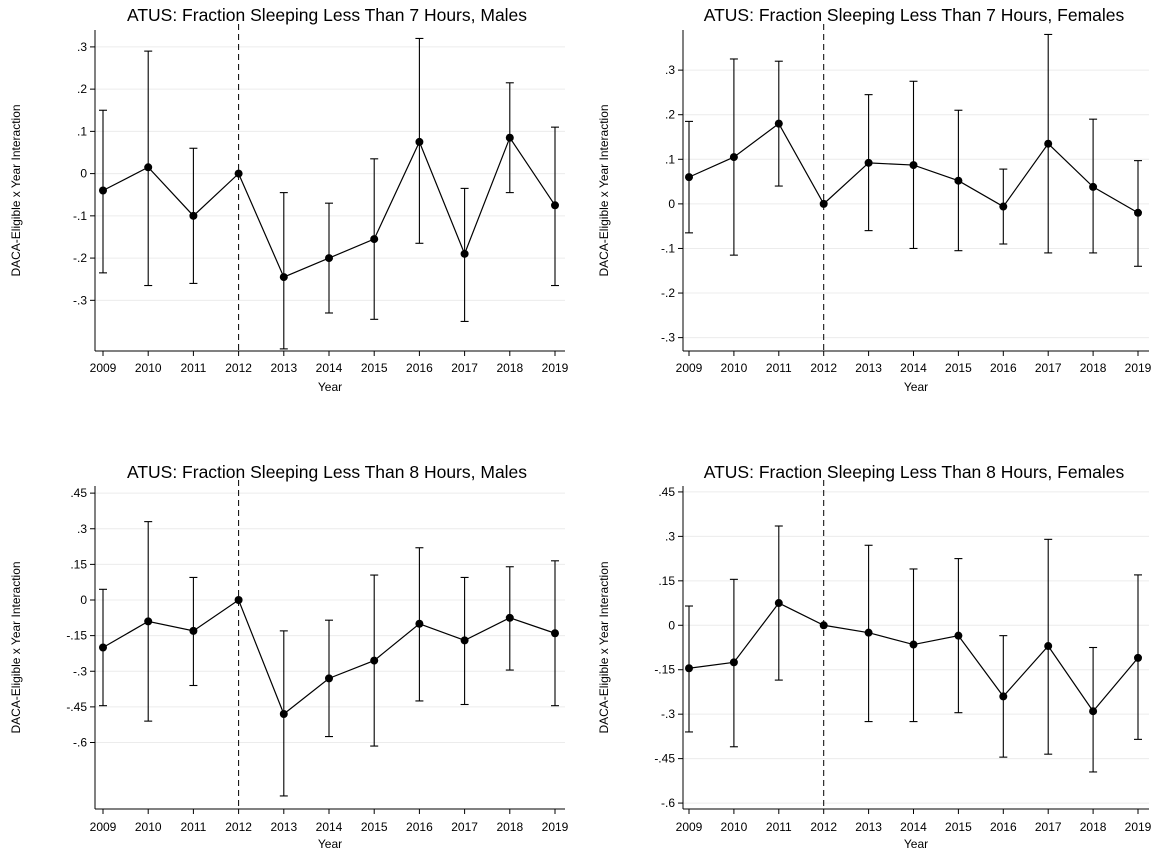 This screenshot has width=1168, height=854. What do you see at coordinates (78, 564) in the screenshot?
I see `y-tick-label: .15` at bounding box center [78, 564].